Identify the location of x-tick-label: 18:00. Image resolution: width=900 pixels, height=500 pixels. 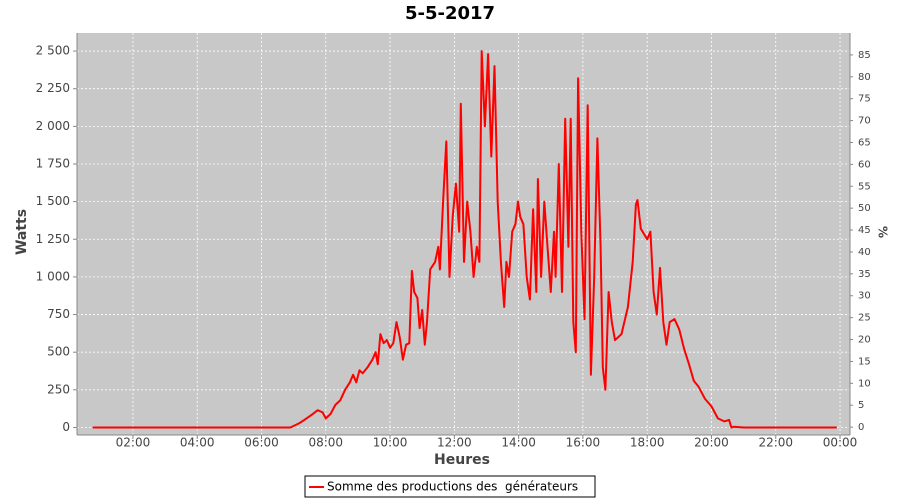
(647, 443).